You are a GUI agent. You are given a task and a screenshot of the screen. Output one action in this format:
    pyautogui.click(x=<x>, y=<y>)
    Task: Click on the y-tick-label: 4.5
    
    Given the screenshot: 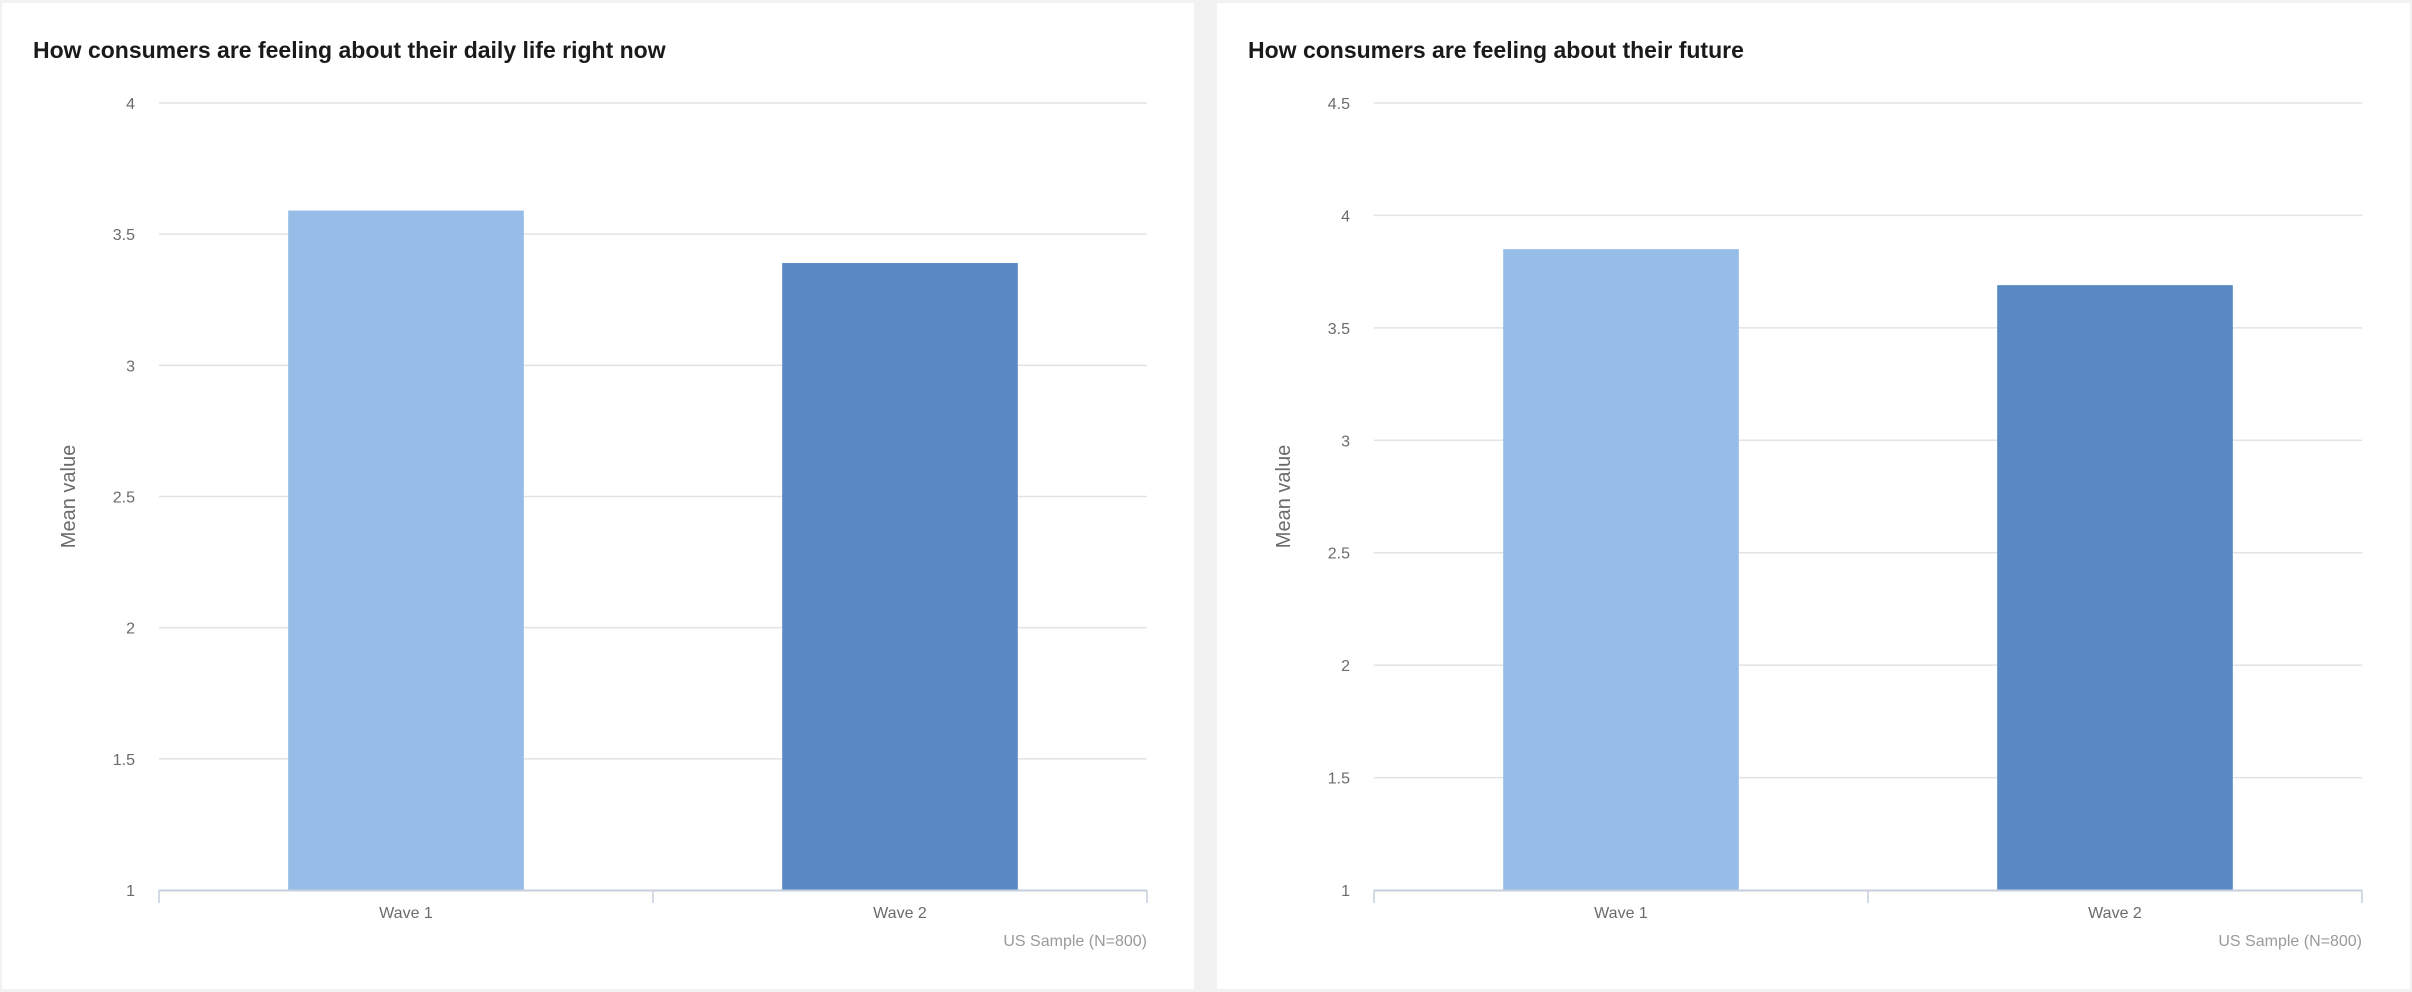 What is the action you would take?
    pyautogui.click(x=1339, y=104)
    